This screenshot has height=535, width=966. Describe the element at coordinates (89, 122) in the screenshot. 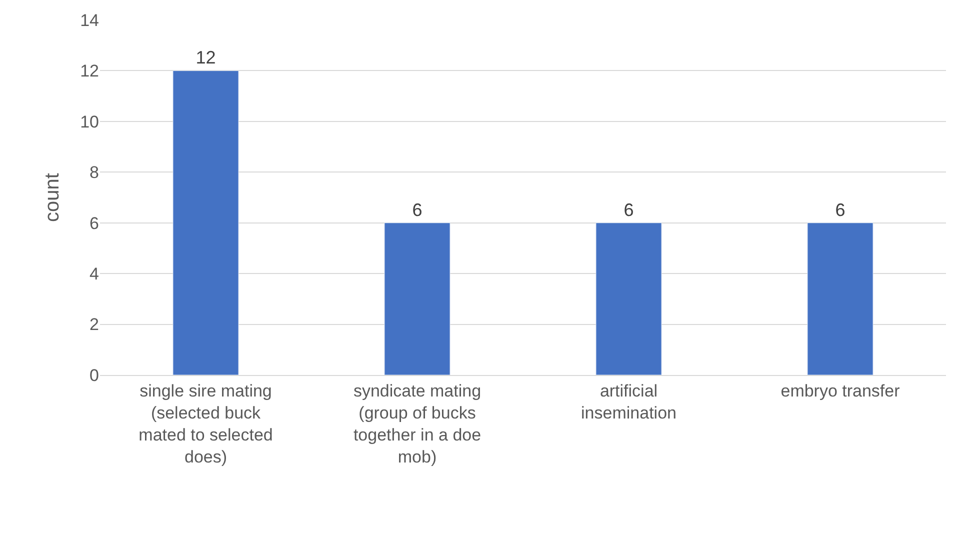

I see `y-tick-label: 10` at that location.